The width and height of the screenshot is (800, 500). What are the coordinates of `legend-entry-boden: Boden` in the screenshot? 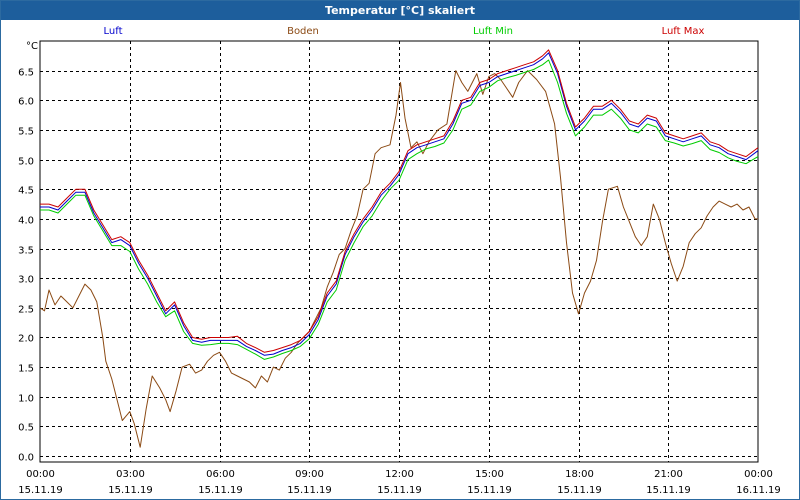 It's located at (303, 31).